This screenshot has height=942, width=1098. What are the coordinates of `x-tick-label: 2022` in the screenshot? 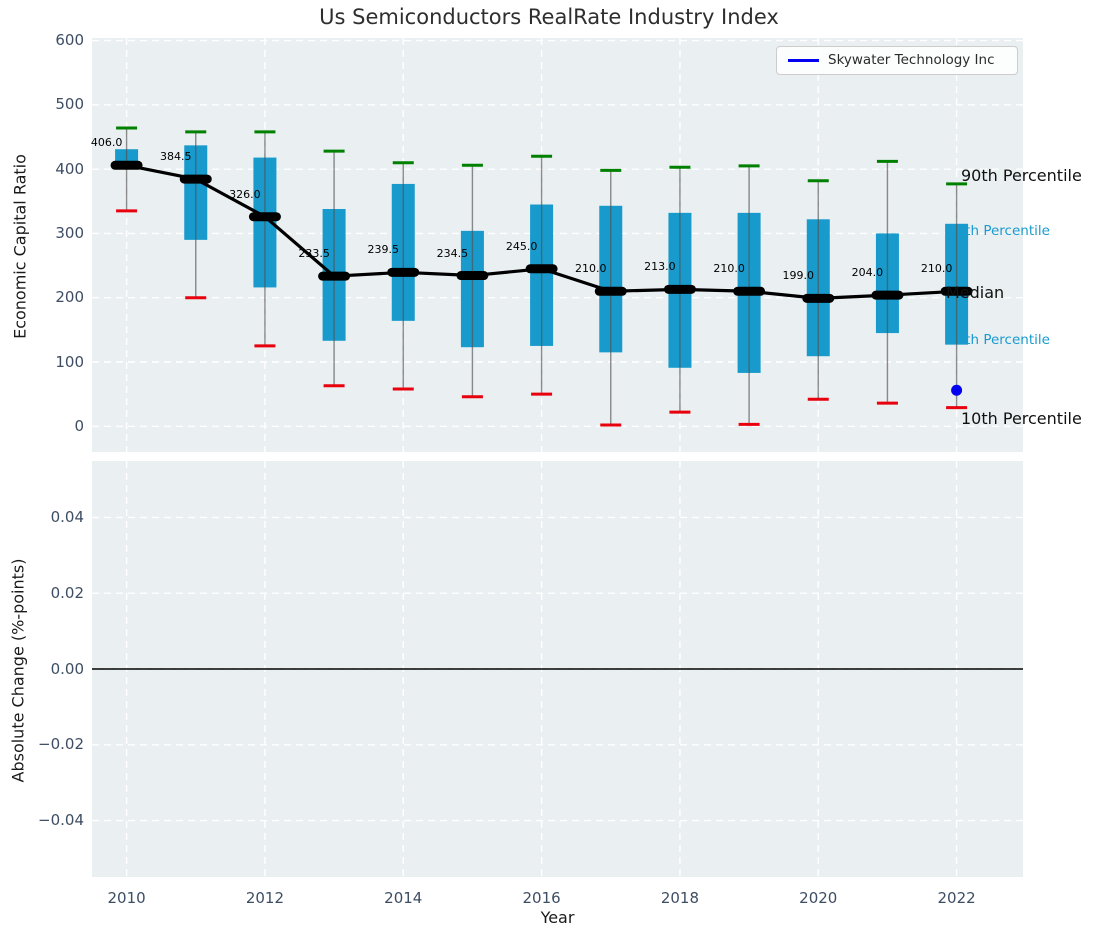 It's located at (956, 898).